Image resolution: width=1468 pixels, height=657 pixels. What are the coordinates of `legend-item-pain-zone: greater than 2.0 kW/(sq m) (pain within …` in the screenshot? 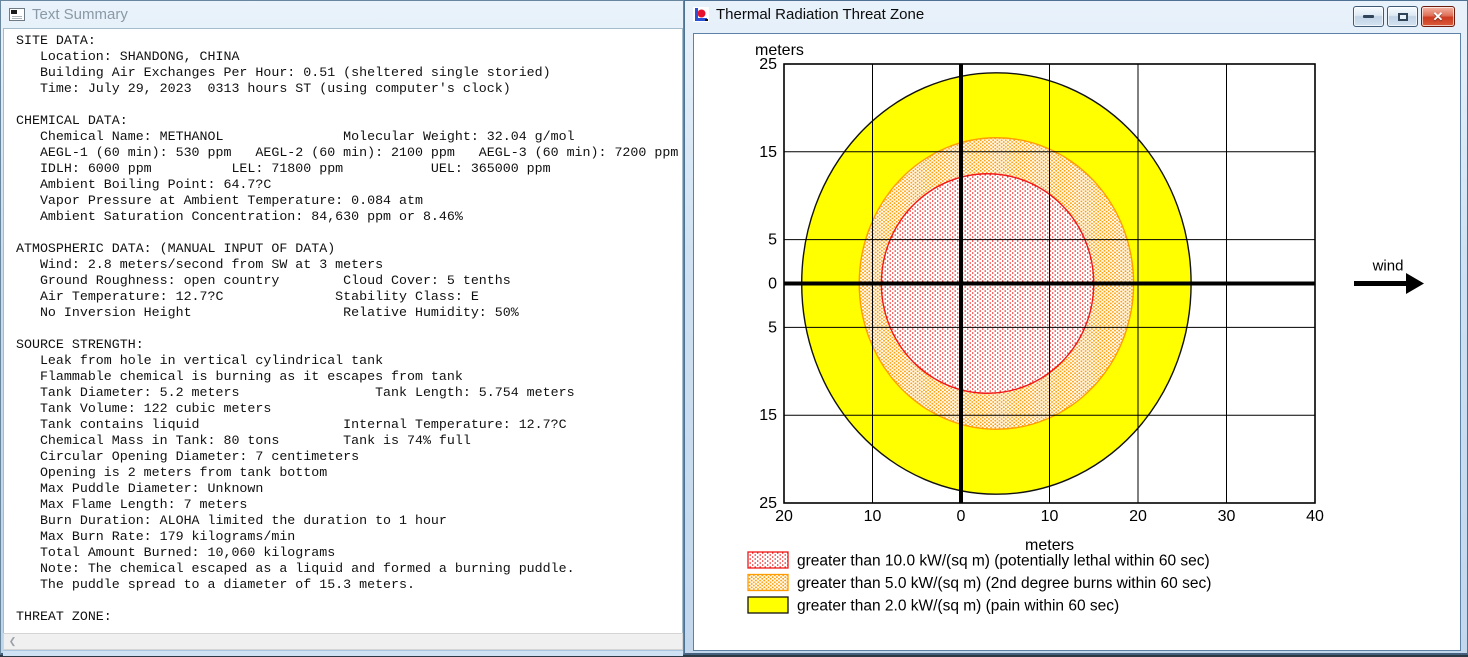 It's located at (933, 605).